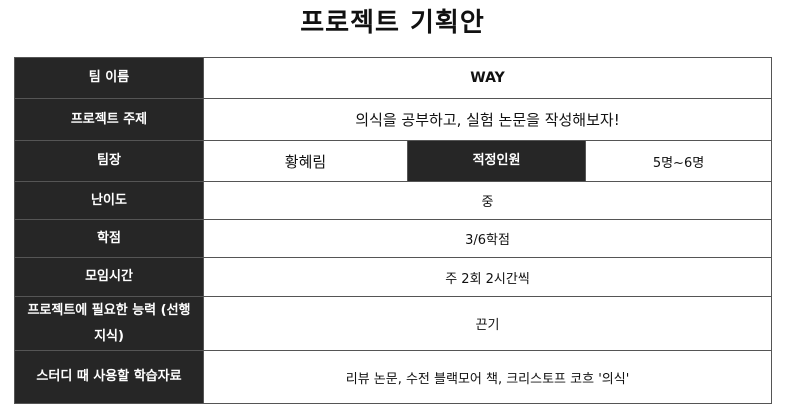  I want to click on label-materials: 스터디 때 사용할 학습자료, so click(109, 377).